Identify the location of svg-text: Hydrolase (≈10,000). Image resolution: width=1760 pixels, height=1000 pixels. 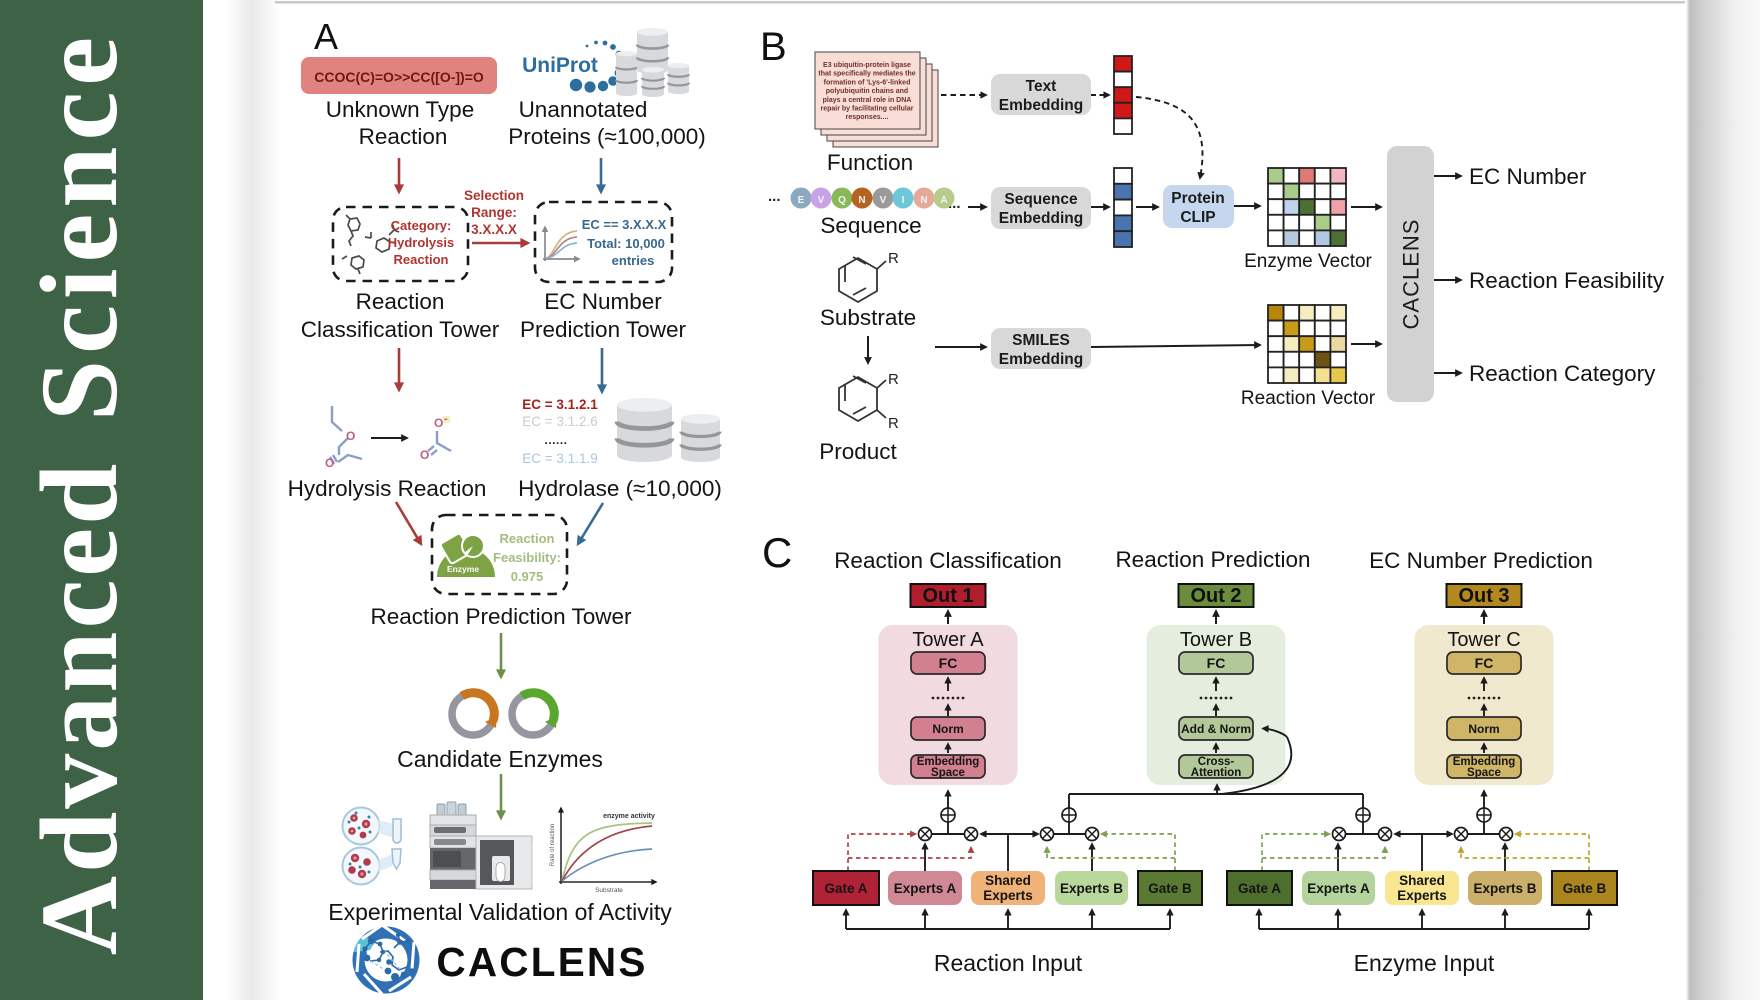
(620, 488).